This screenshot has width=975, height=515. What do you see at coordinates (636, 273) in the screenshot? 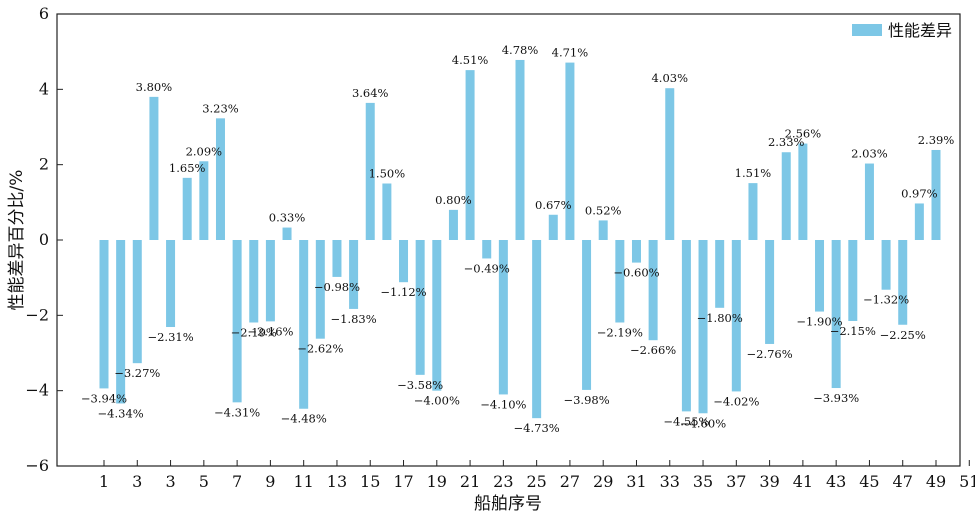
I see `data-label: −0.60%` at bounding box center [636, 273].